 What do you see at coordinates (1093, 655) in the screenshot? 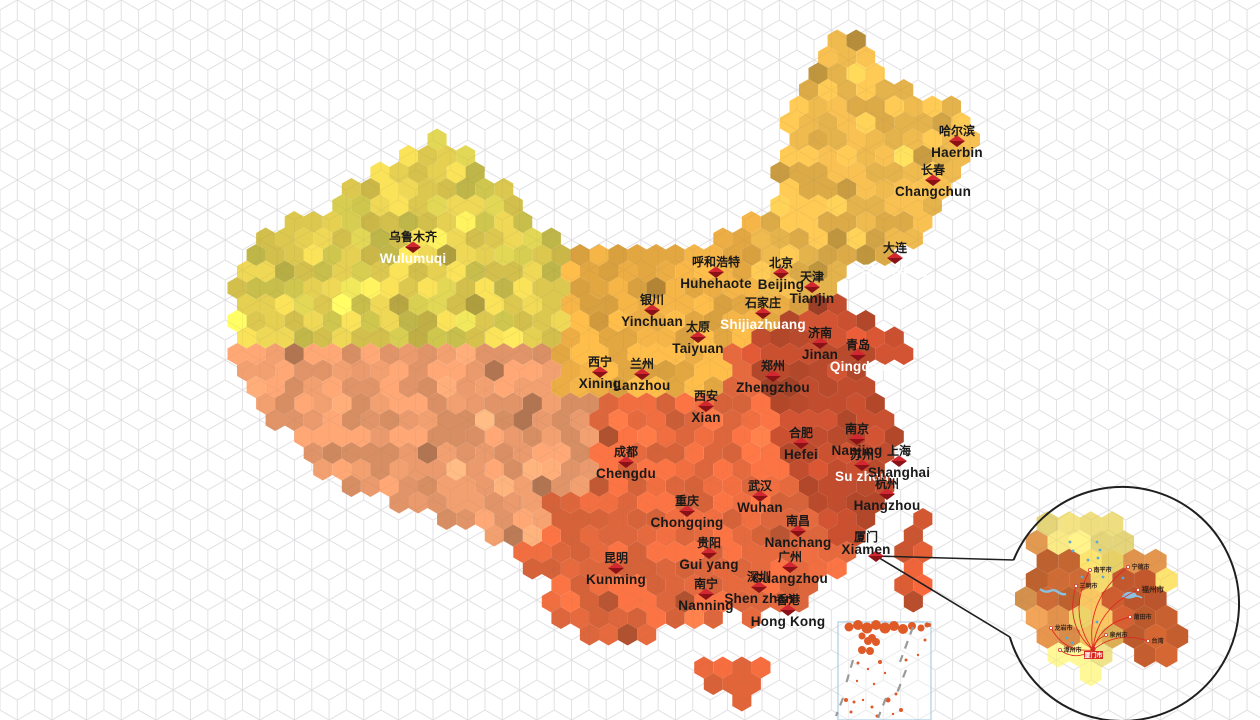
I see `origin-label-box` at bounding box center [1093, 655].